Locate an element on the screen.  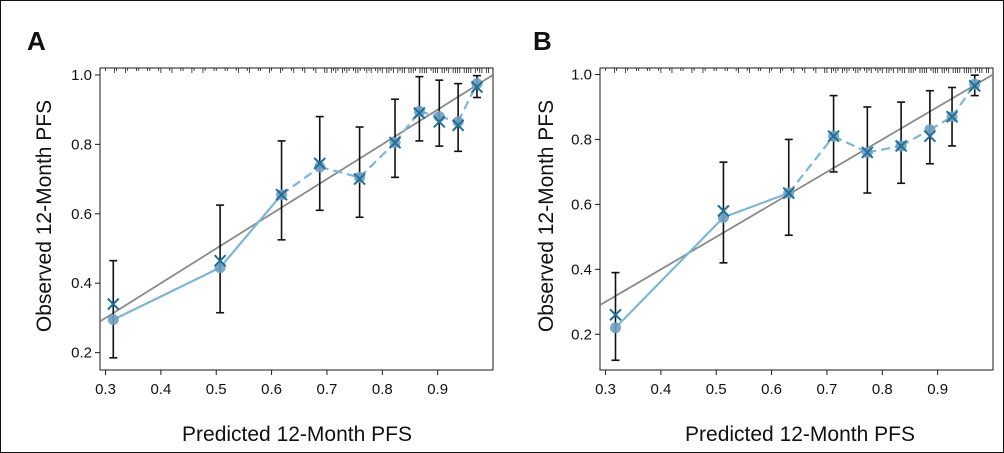
panel-b-y-axis-label: Observed 12-Month PFS is located at coordinates (546, 216).